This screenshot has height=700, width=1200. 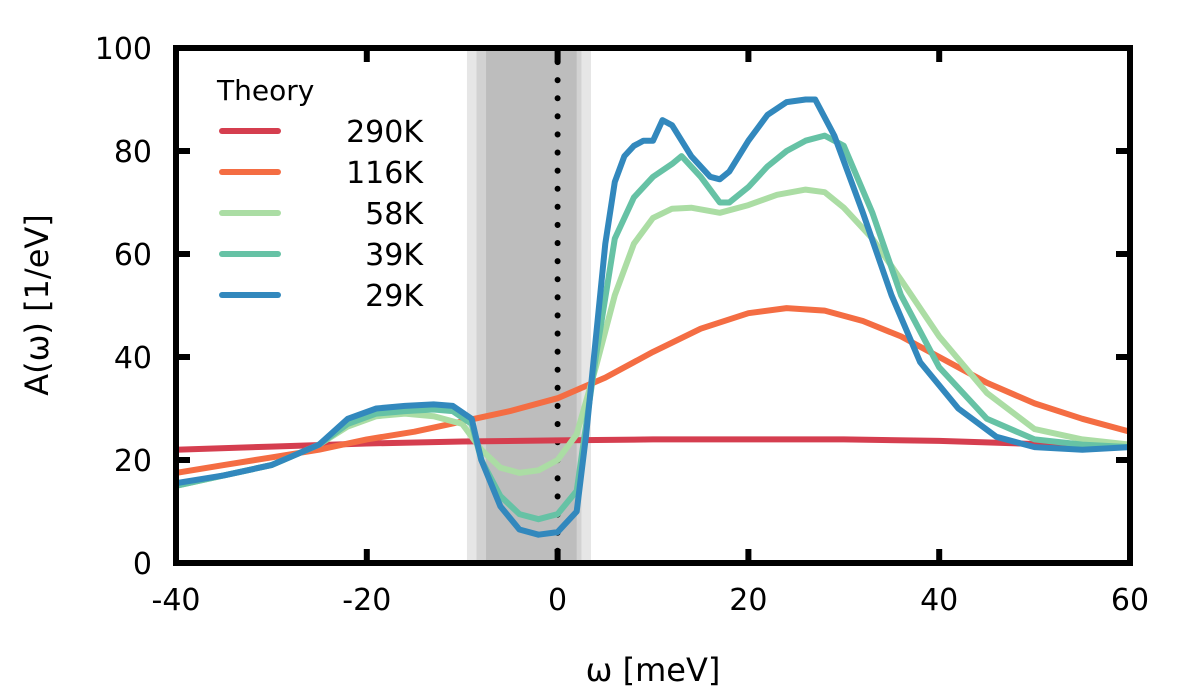 What do you see at coordinates (531, 305) in the screenshot?
I see `band-inner` at bounding box center [531, 305].